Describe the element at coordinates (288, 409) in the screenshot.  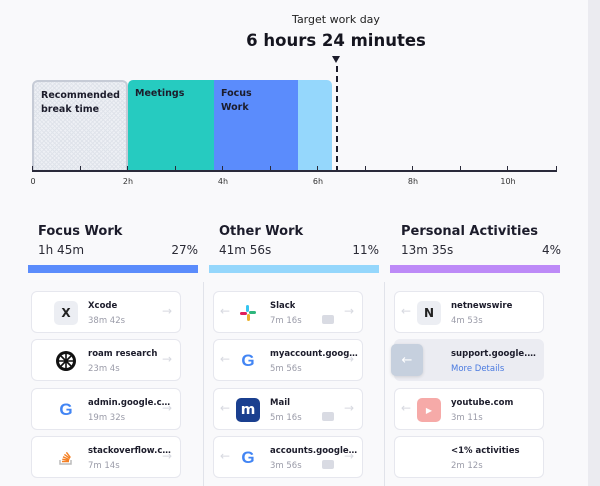
I see `activity-card: ← m Mail 5m 16s →` at that location.